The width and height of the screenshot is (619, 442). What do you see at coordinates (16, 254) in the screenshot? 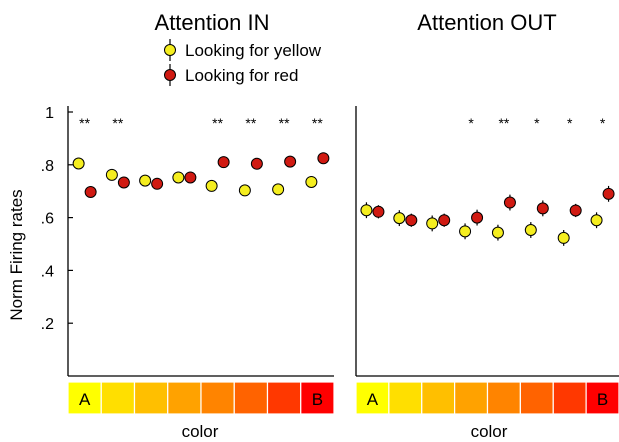
I see `y-axis-label: Norm Firing rates` at bounding box center [16, 254].